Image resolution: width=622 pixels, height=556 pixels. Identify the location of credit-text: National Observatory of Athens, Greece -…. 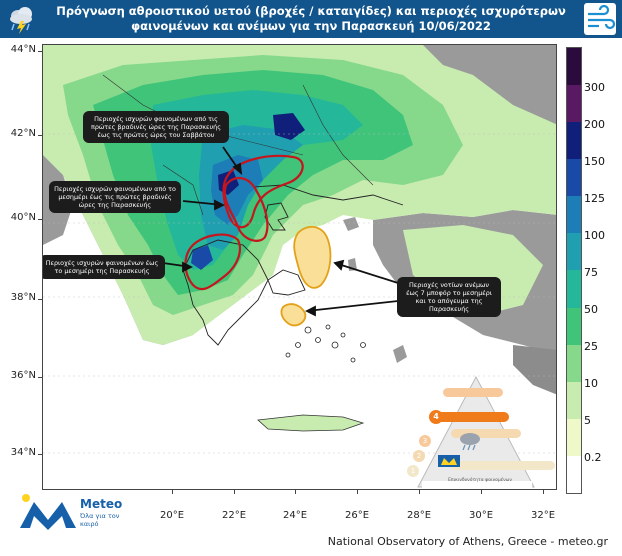
(467, 541).